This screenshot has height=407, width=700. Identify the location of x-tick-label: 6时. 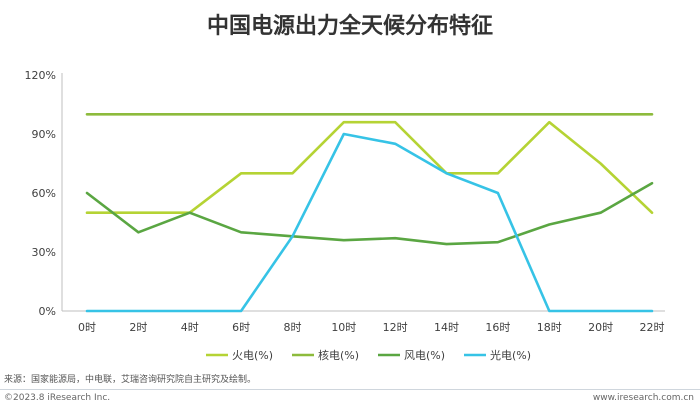
(241, 327).